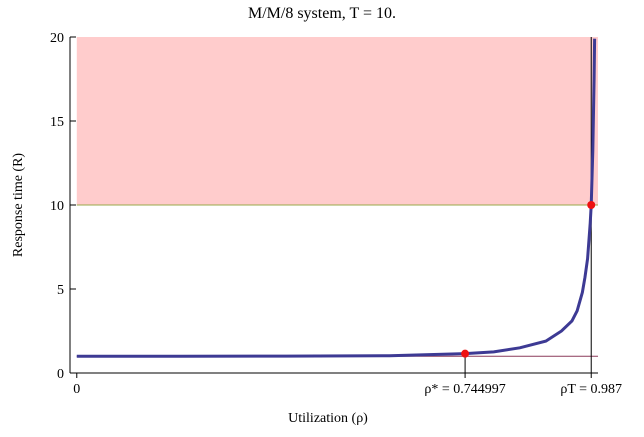 Image resolution: width=644 pixels, height=437 pixels. What do you see at coordinates (60, 374) in the screenshot?
I see `y-tick-label: 0` at bounding box center [60, 374].